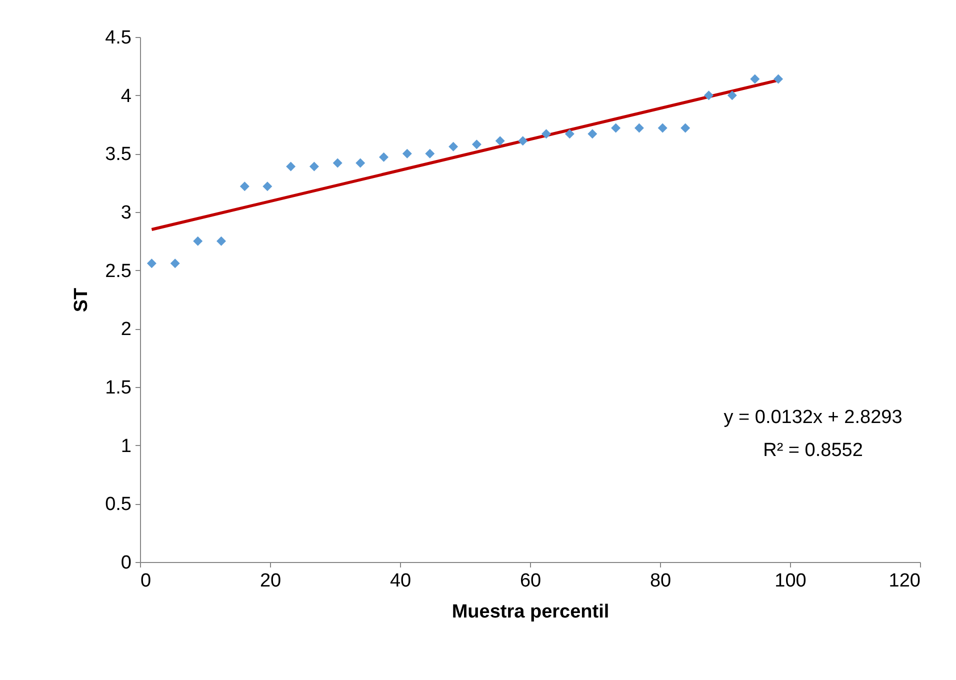  Describe the element at coordinates (790, 581) in the screenshot. I see `x-tick-label: 100` at that location.